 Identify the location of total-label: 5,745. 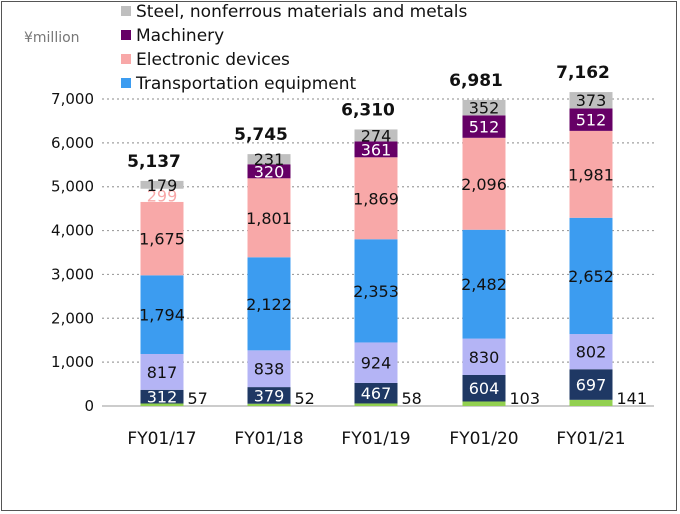
(261, 135).